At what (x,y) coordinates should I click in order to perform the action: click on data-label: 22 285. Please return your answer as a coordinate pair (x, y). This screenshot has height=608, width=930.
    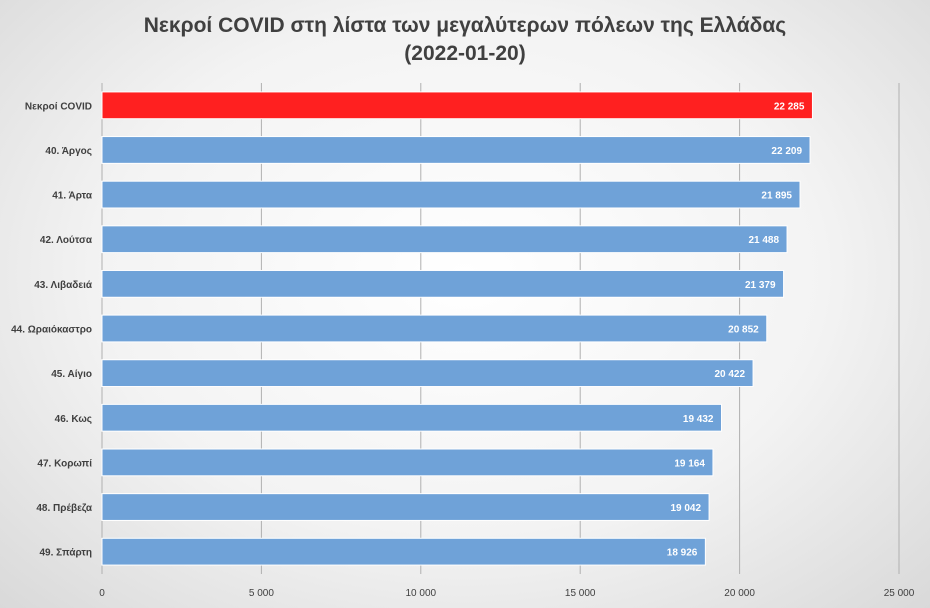
    Looking at the image, I should click on (789, 106).